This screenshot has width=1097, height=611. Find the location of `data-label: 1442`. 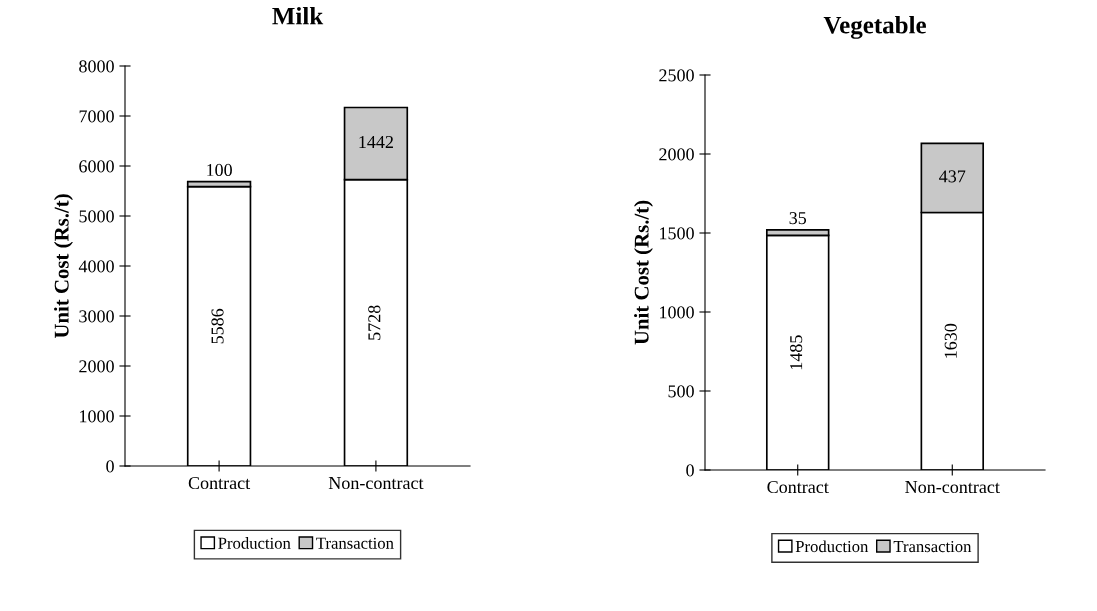

data-label: 1442 is located at coordinates (376, 141).